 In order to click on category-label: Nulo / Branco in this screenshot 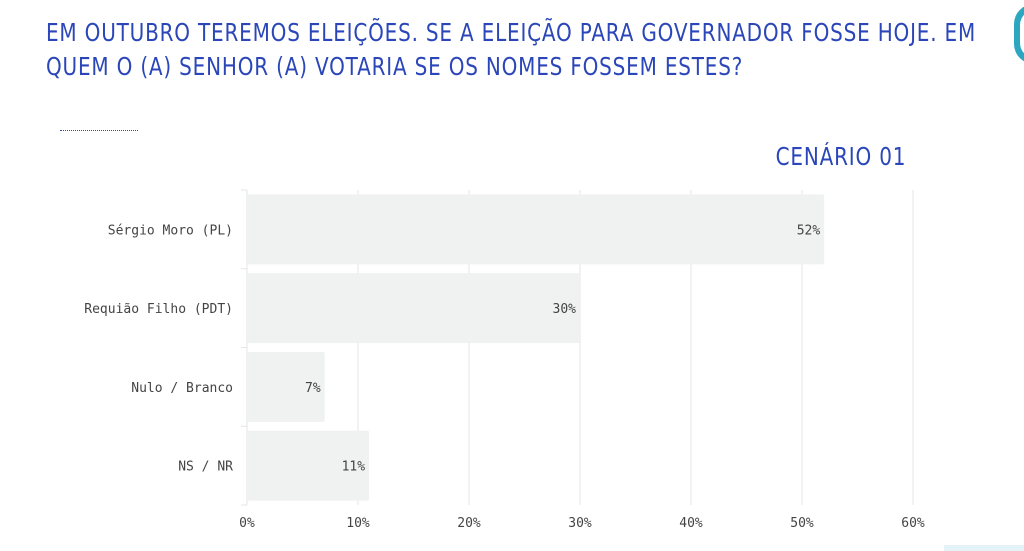, I will do `click(182, 388)`.